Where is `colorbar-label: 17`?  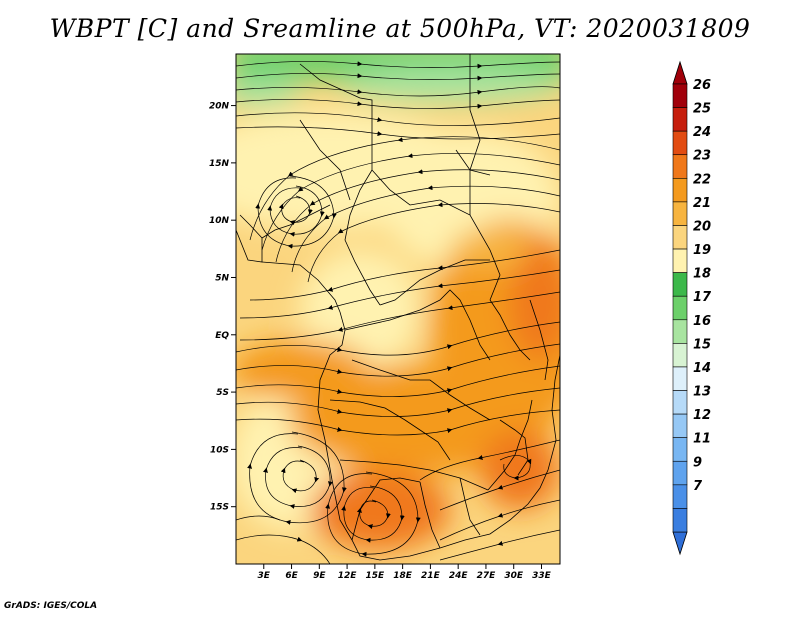 colorbar-label: 17 is located at coordinates (702, 297).